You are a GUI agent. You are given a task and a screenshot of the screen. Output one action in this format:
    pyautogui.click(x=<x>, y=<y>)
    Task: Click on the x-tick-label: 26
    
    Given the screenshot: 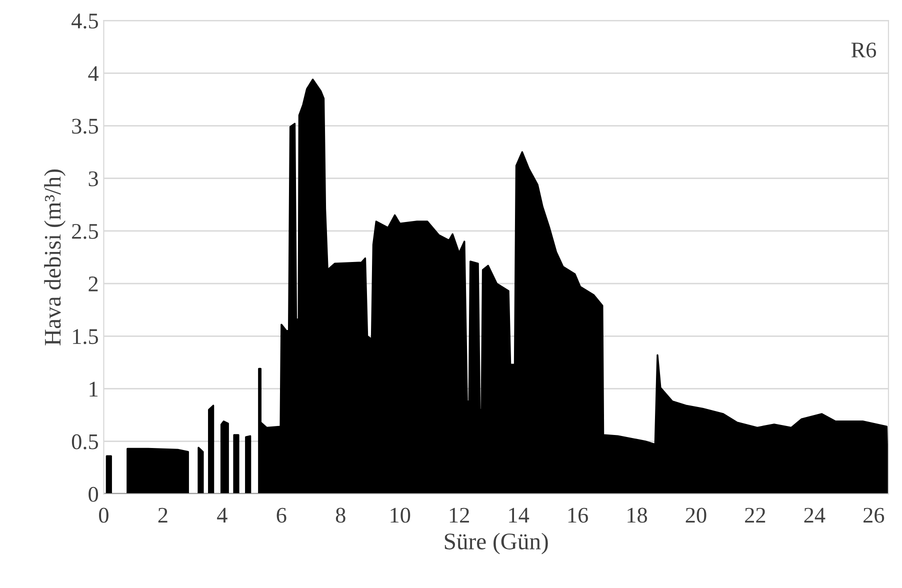 What is the action you would take?
    pyautogui.click(x=874, y=515)
    